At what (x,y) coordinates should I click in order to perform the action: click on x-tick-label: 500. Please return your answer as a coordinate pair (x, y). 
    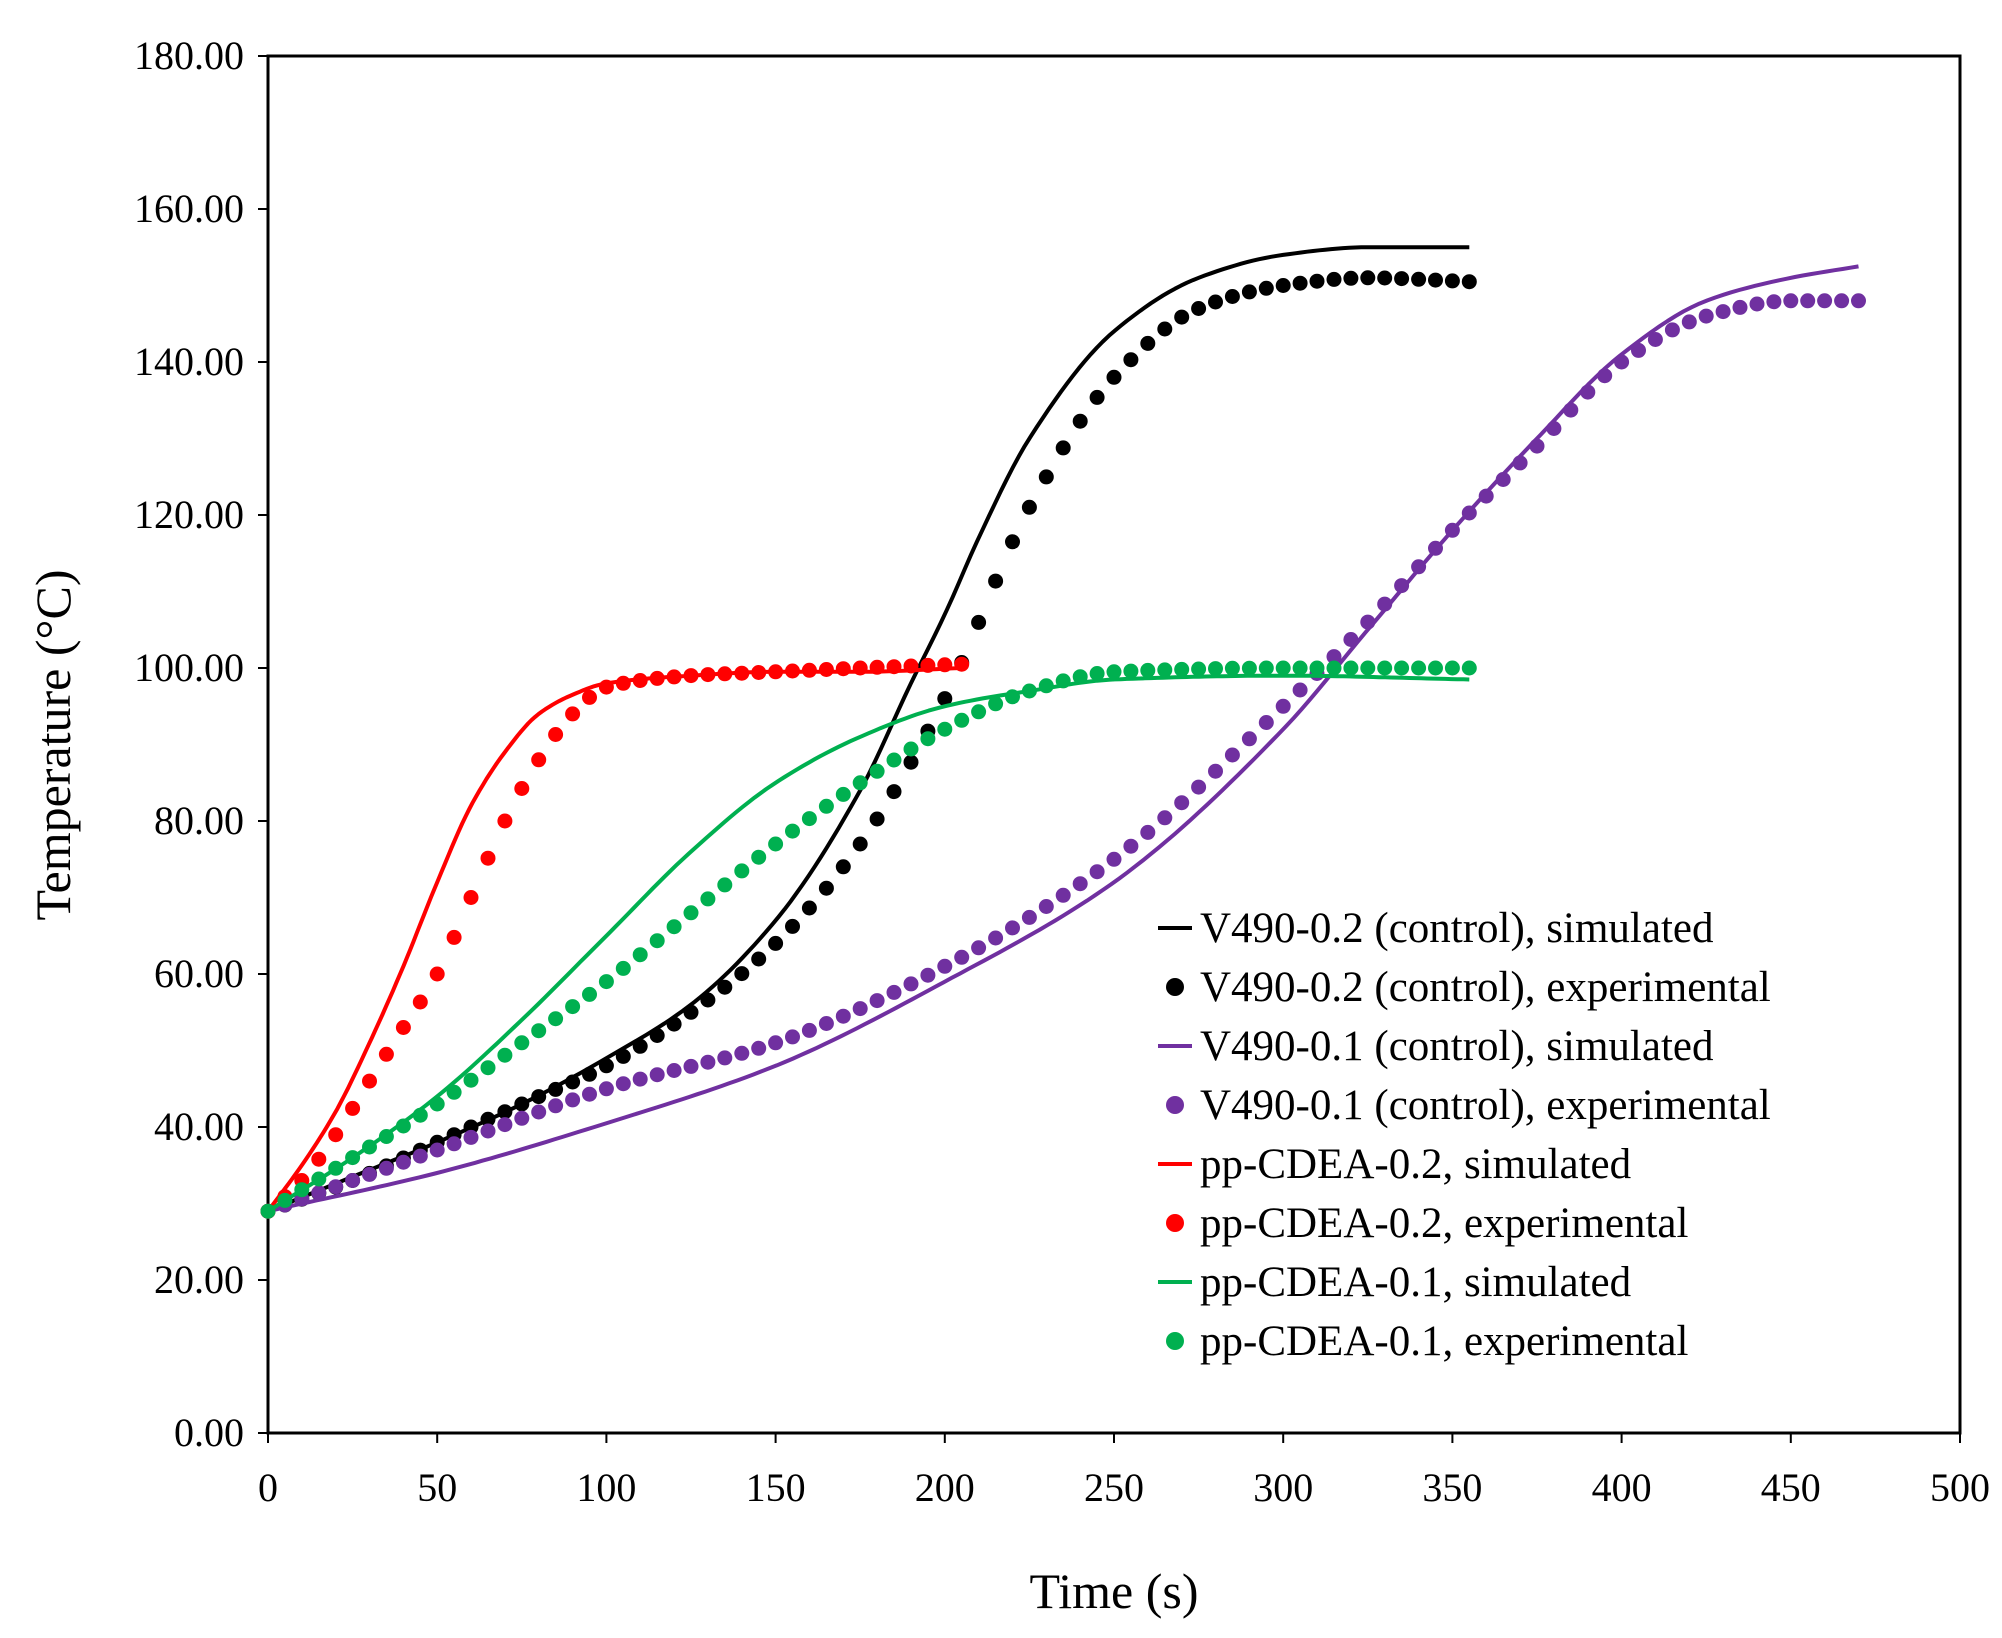
    Looking at the image, I should click on (1960, 1487).